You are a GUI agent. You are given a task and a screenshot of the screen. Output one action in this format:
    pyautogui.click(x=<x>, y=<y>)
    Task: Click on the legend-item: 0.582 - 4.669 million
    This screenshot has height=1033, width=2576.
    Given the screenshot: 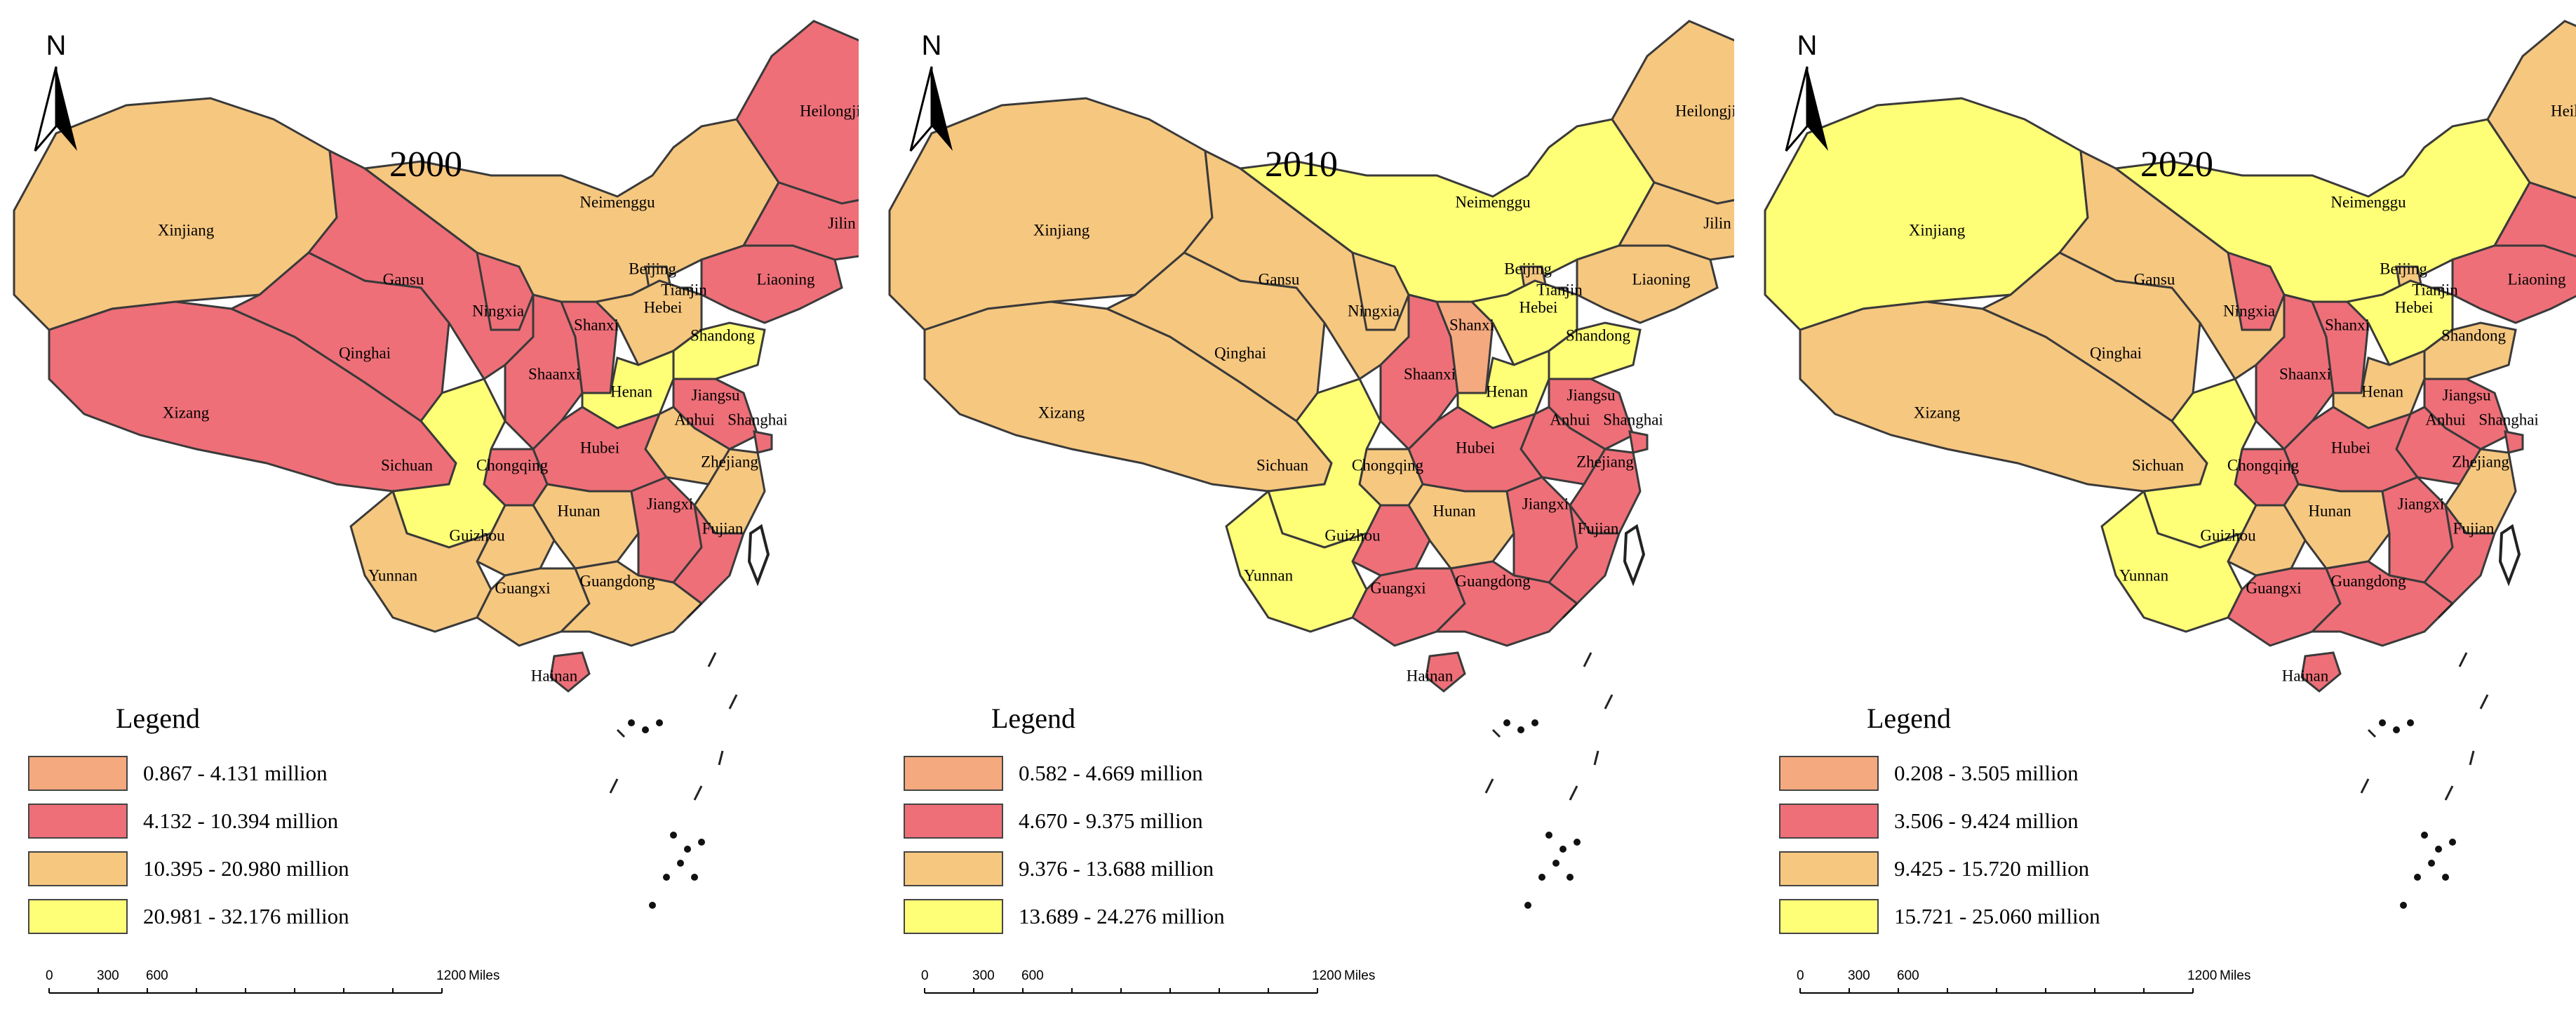 What is the action you would take?
    pyautogui.click(x=1053, y=773)
    